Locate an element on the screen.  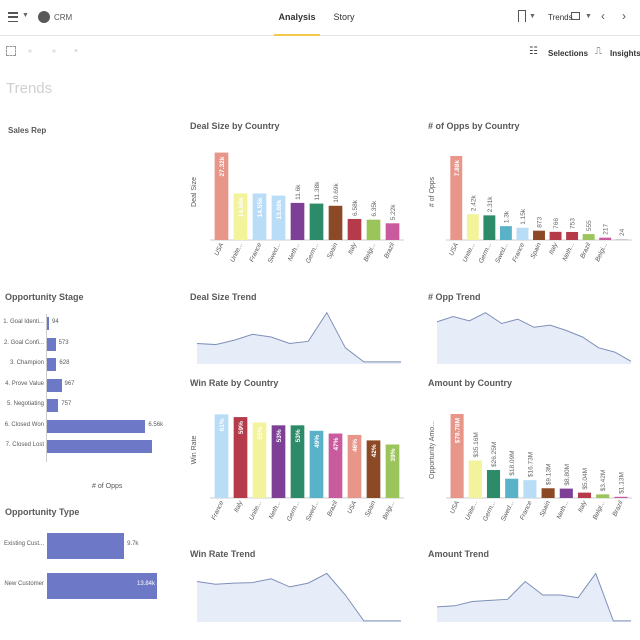
next-sheet-icon: › is located at coordinates (624, 16).